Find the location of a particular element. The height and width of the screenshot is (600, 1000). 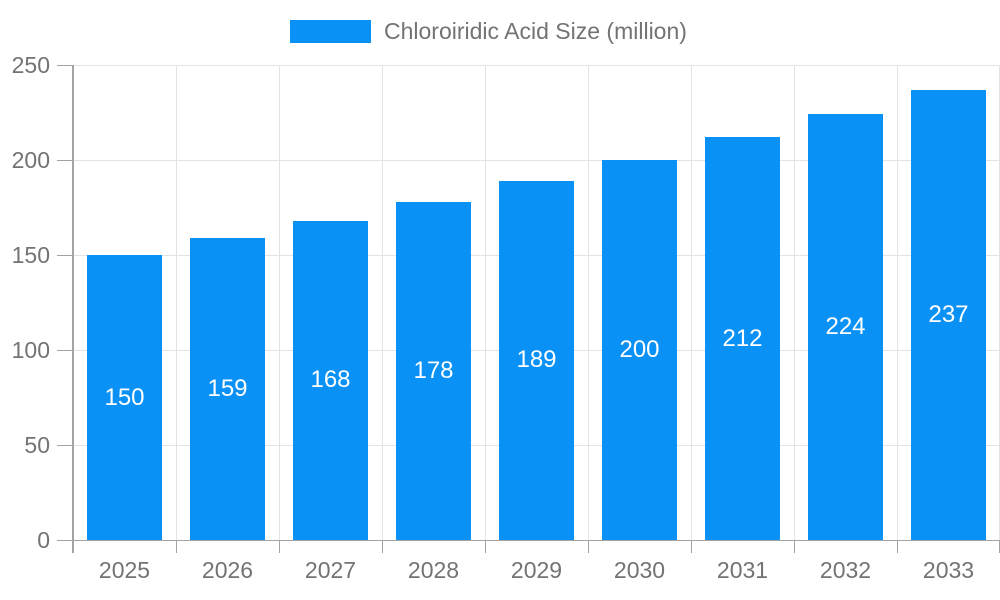

bar-value-label: 224 is located at coordinates (845, 327).